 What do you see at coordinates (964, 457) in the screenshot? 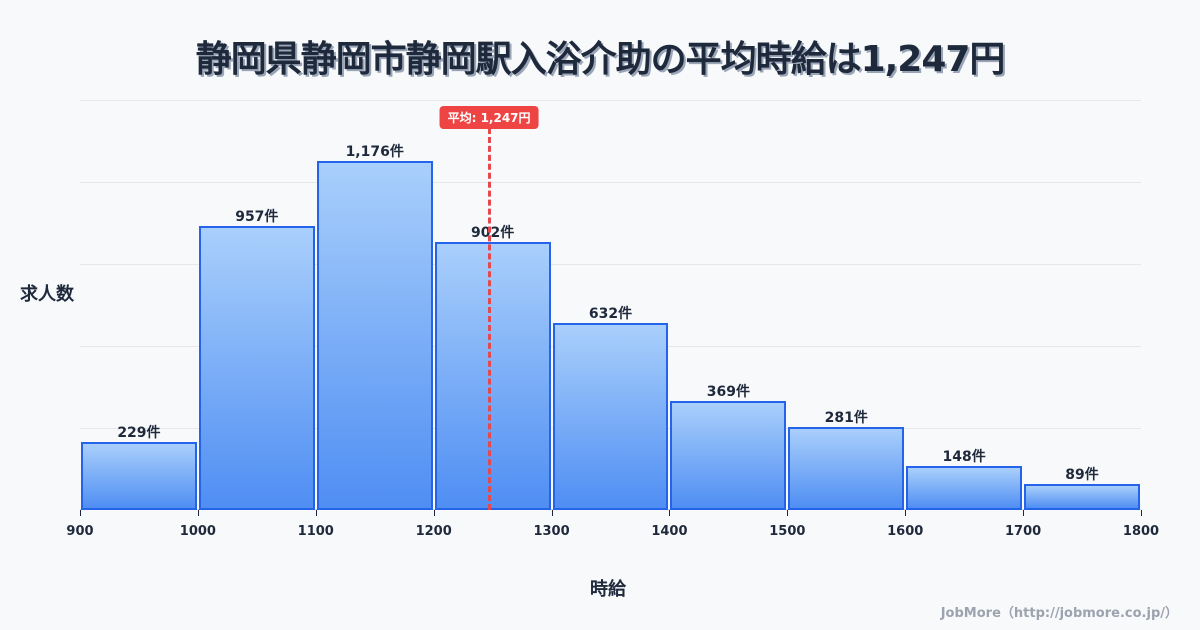
I see `bar-value-label: 148件` at bounding box center [964, 457].